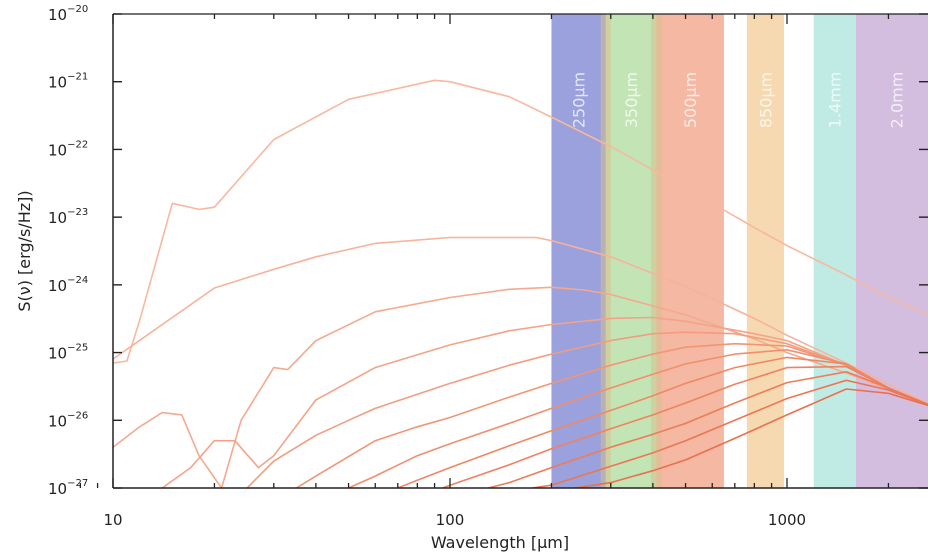 Image resolution: width=928 pixels, height=557 pixels. I want to click on y-tick-label-4: 10−24, so click(68, 285).